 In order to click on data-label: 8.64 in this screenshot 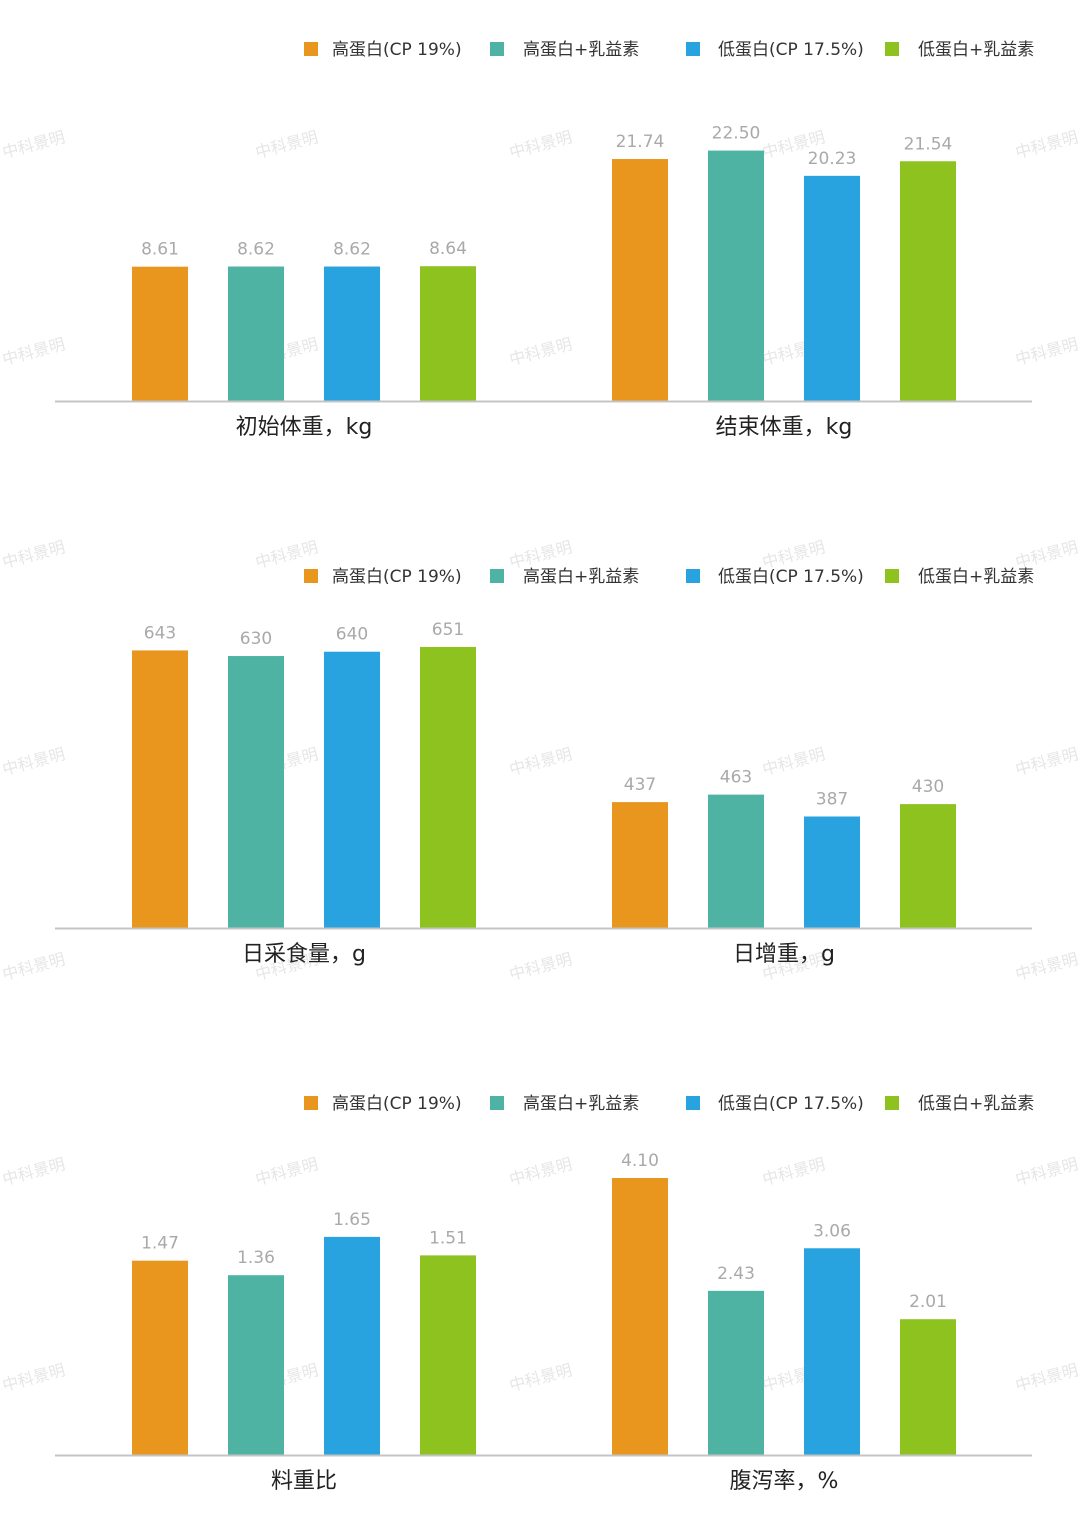, I will do `click(448, 249)`.